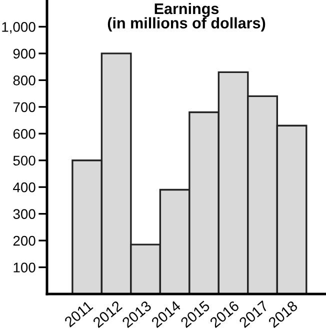 This screenshot has width=326, height=329. Describe the element at coordinates (24, 133) in the screenshot. I see `y-tick-label: 600` at that location.